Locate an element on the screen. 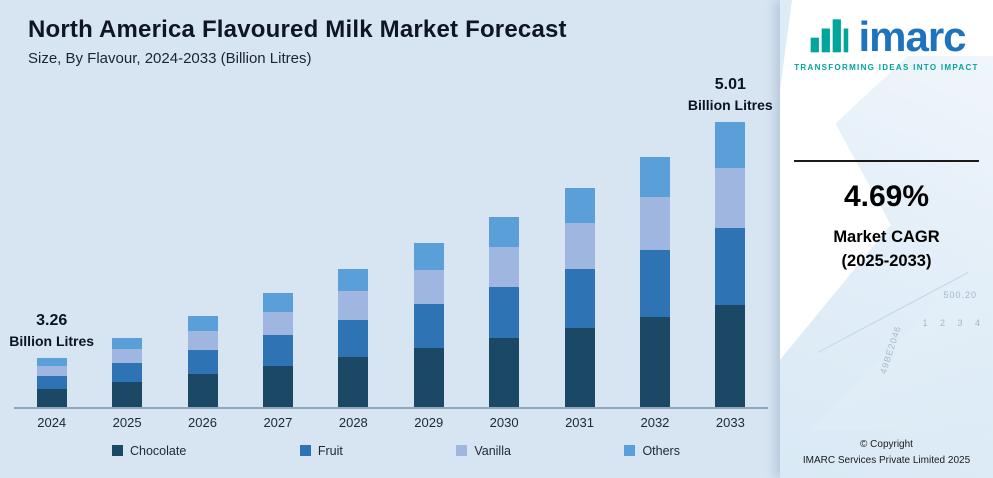  x-axis-label-2029: 2029 is located at coordinates (429, 422).